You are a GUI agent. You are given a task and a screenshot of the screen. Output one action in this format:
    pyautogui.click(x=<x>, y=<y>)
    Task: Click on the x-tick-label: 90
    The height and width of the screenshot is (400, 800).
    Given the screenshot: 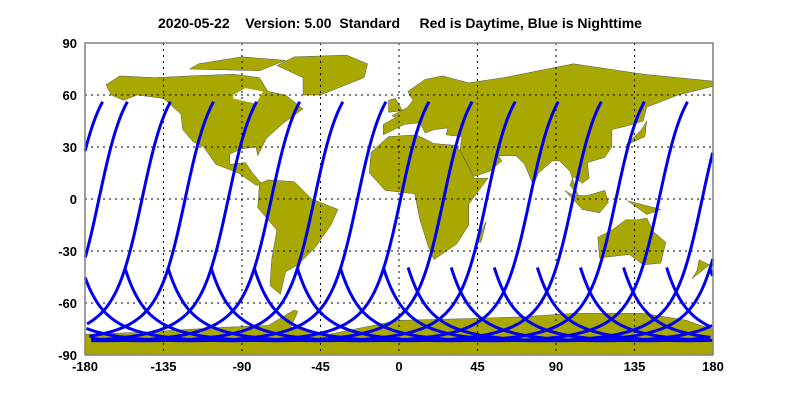 What is the action you would take?
    pyautogui.click(x=556, y=366)
    